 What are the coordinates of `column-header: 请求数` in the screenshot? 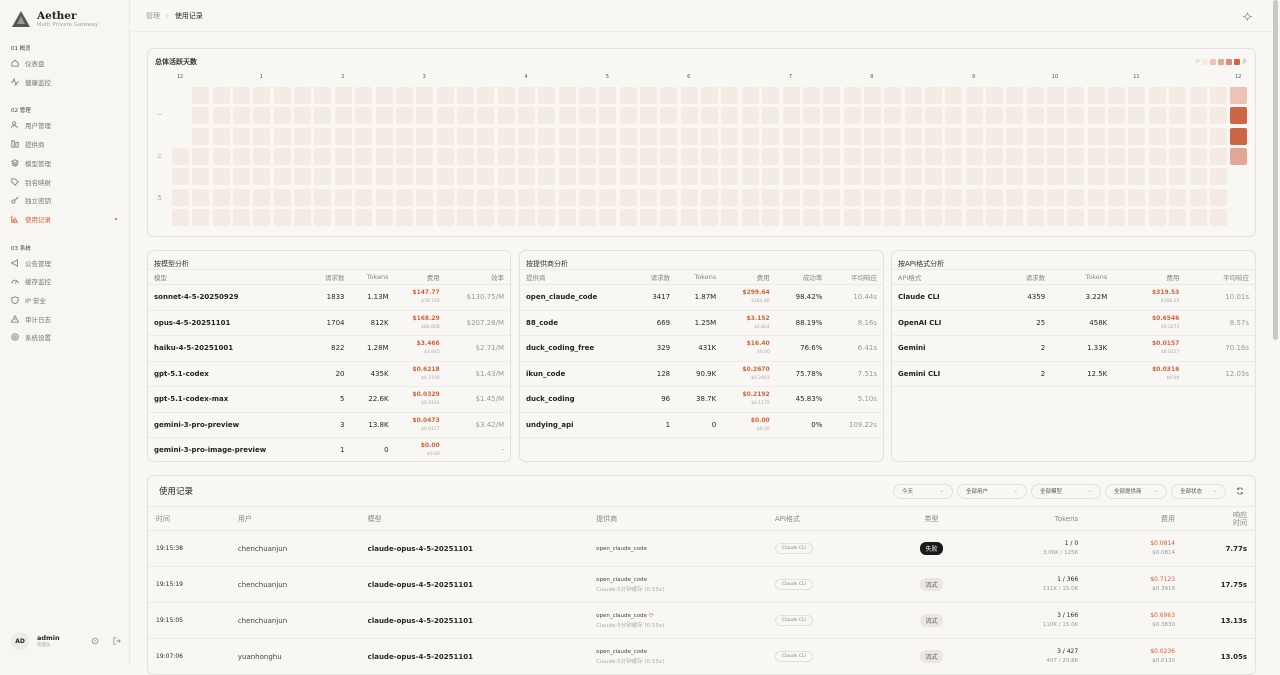 It's located at (1022, 277).